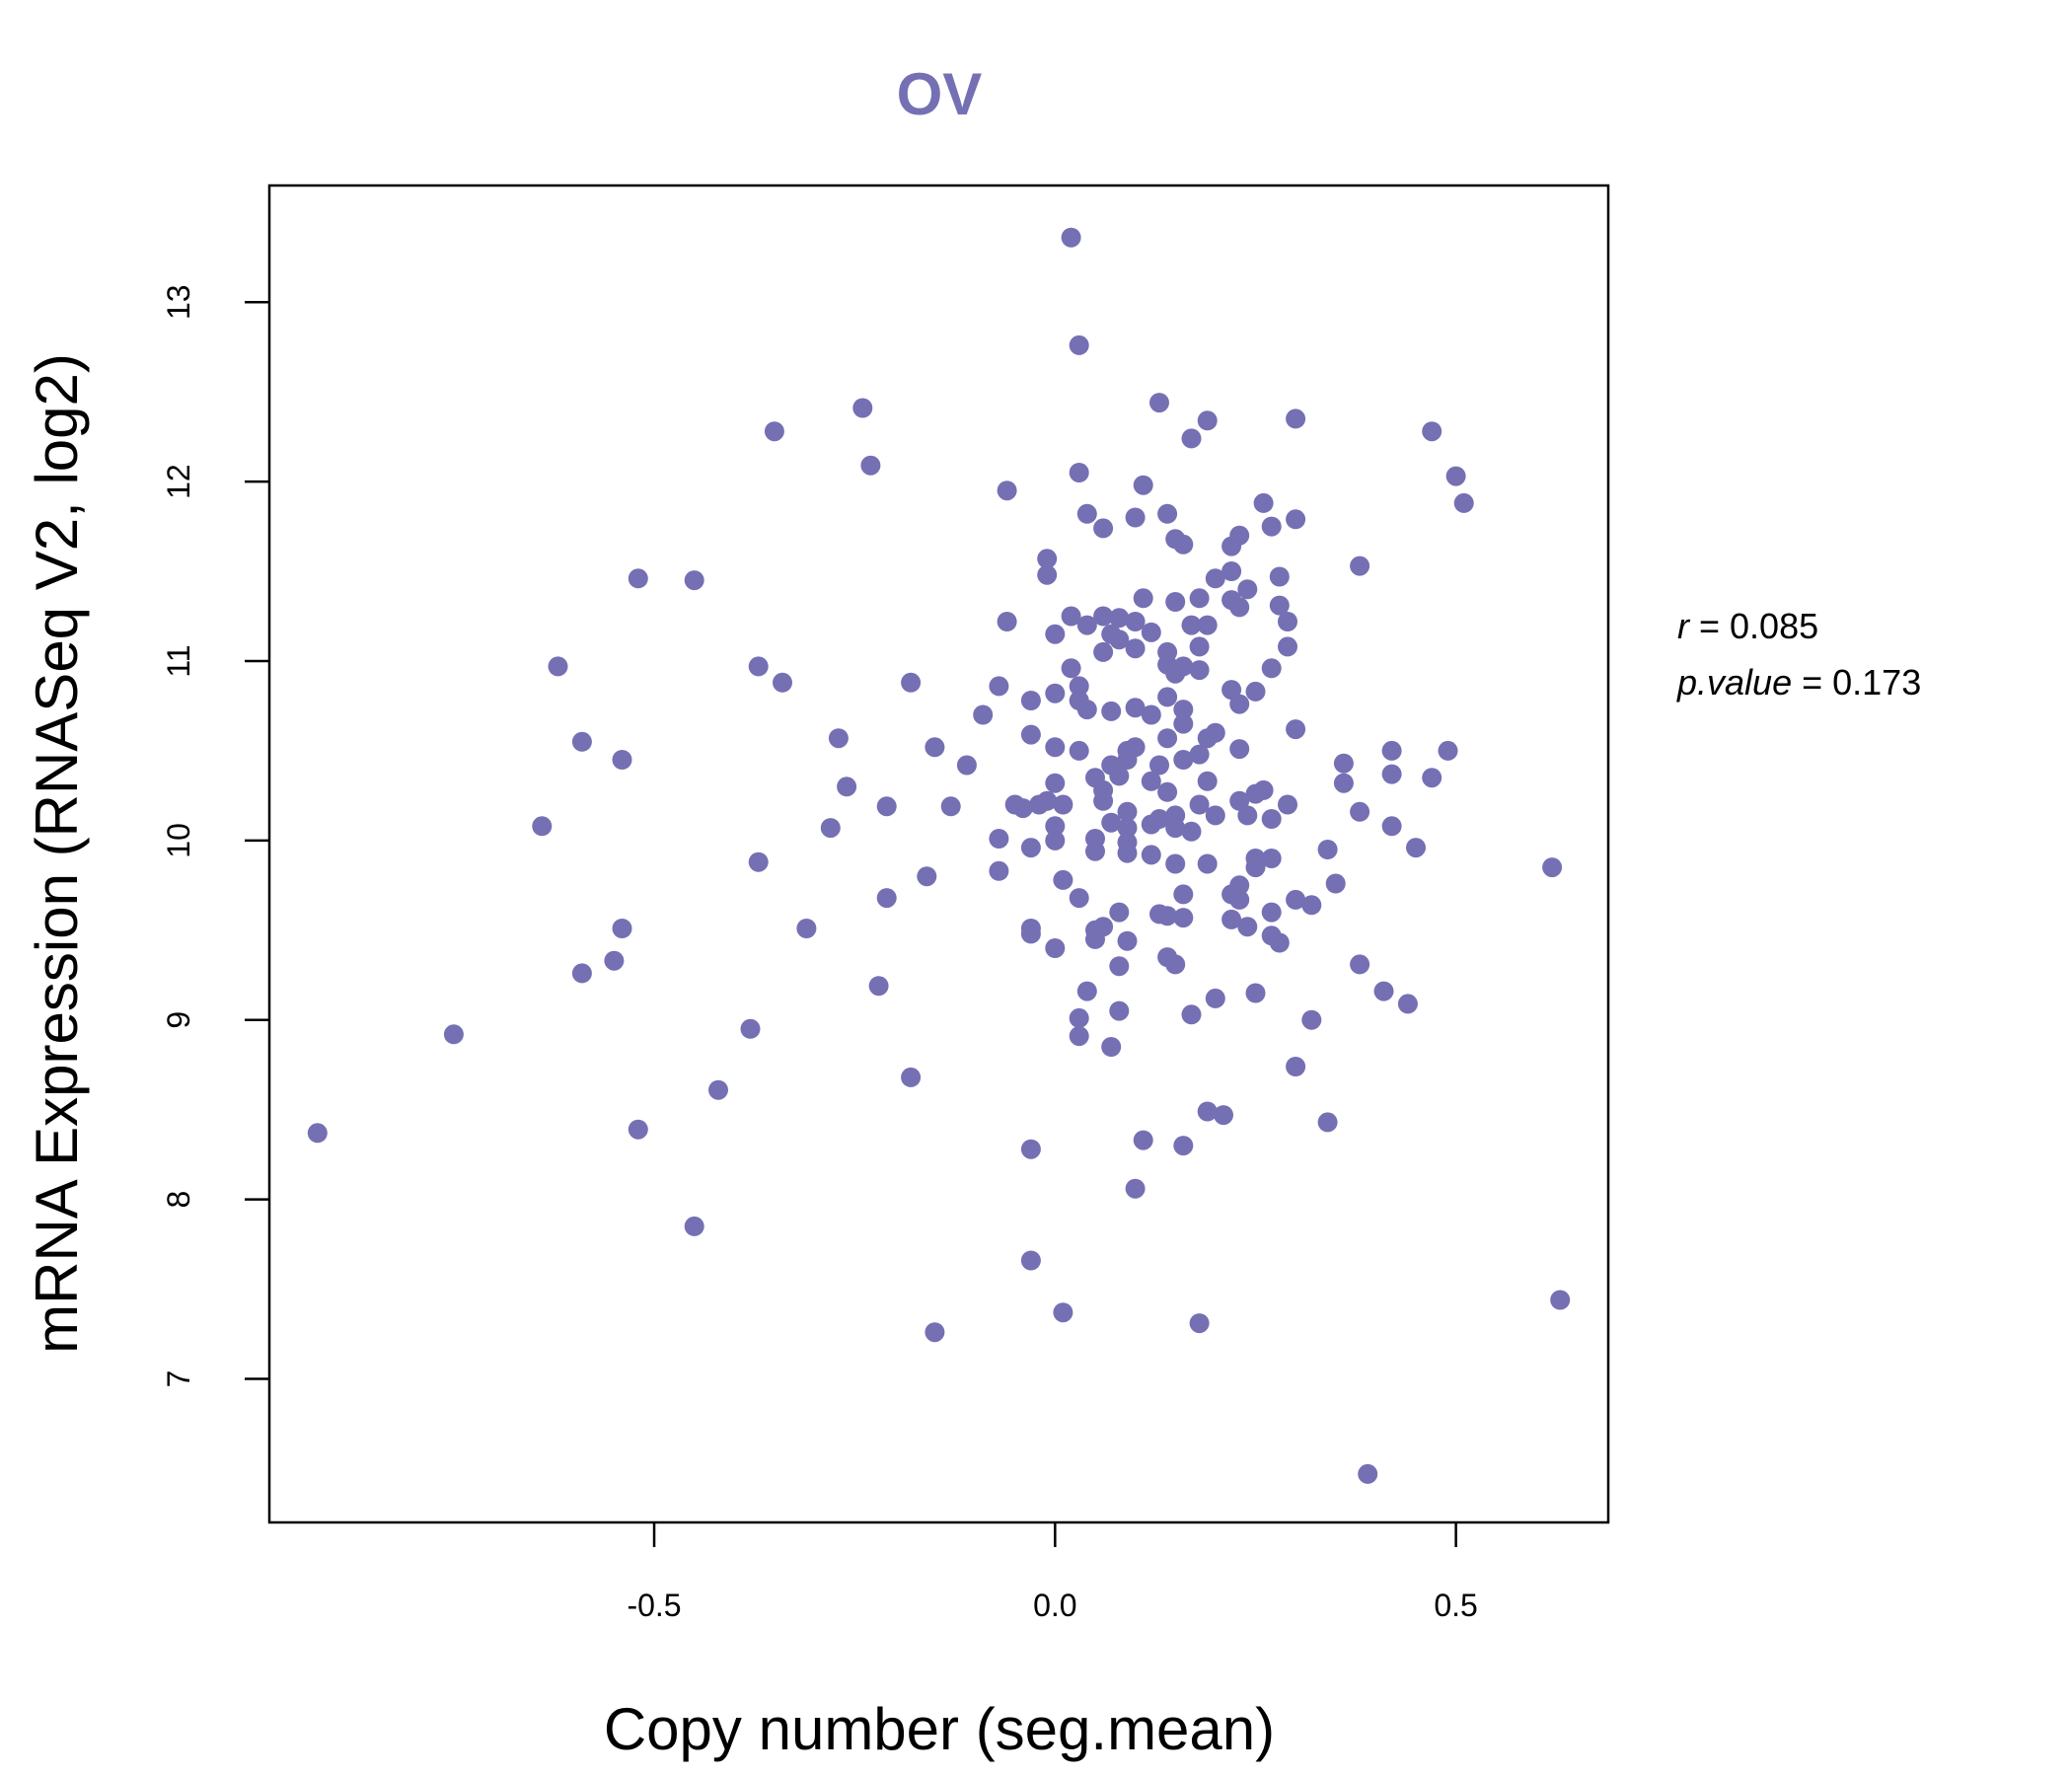  Describe the element at coordinates (1684, 626) in the screenshot. I see `r-stat-label: r` at that location.